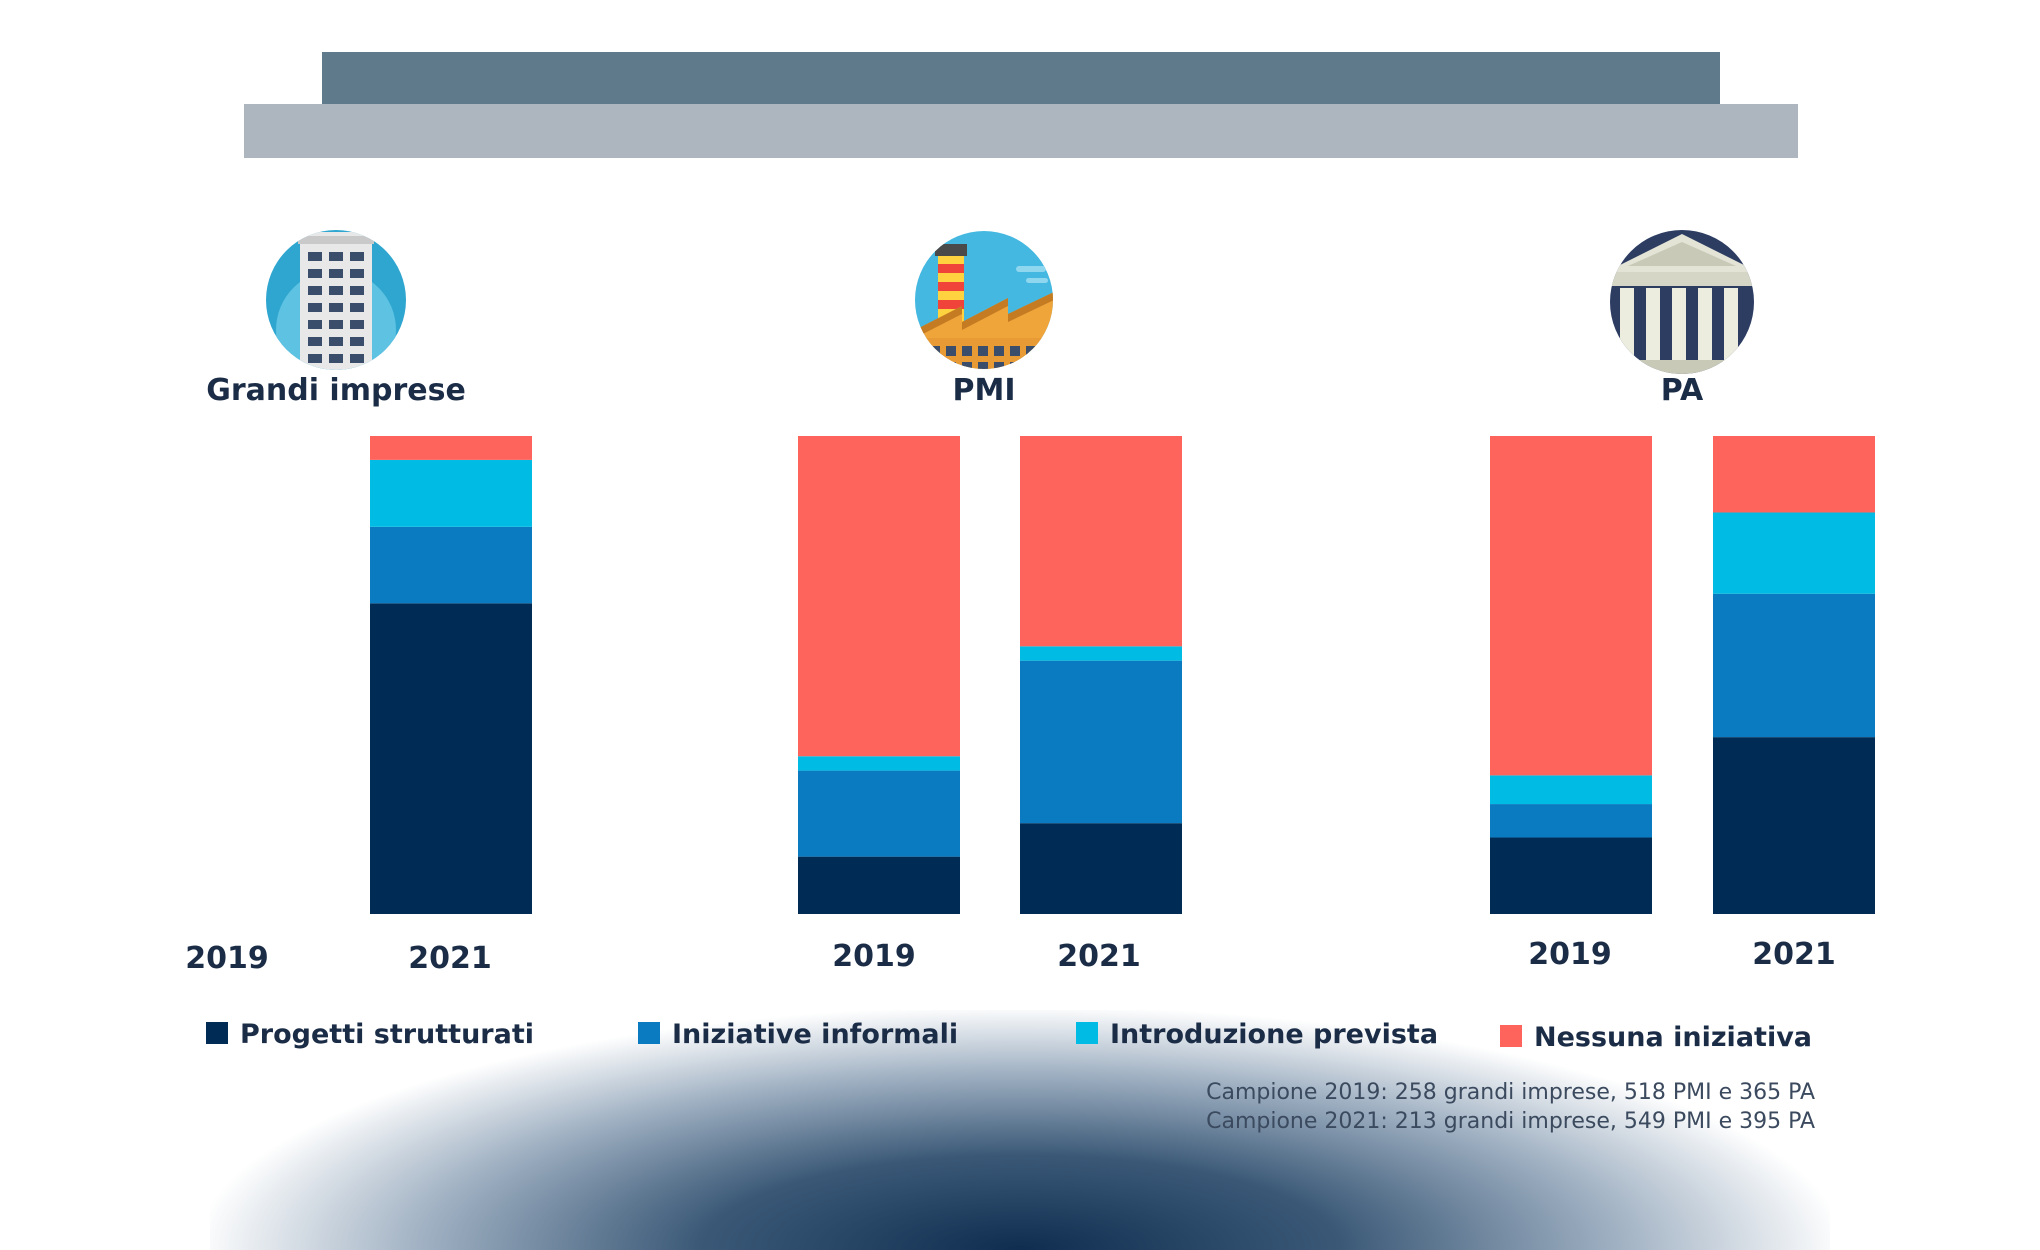 The height and width of the screenshot is (1250, 2040). I want to click on bar-segment-pmi-2021-introduzione-prevista, so click(1101, 653).